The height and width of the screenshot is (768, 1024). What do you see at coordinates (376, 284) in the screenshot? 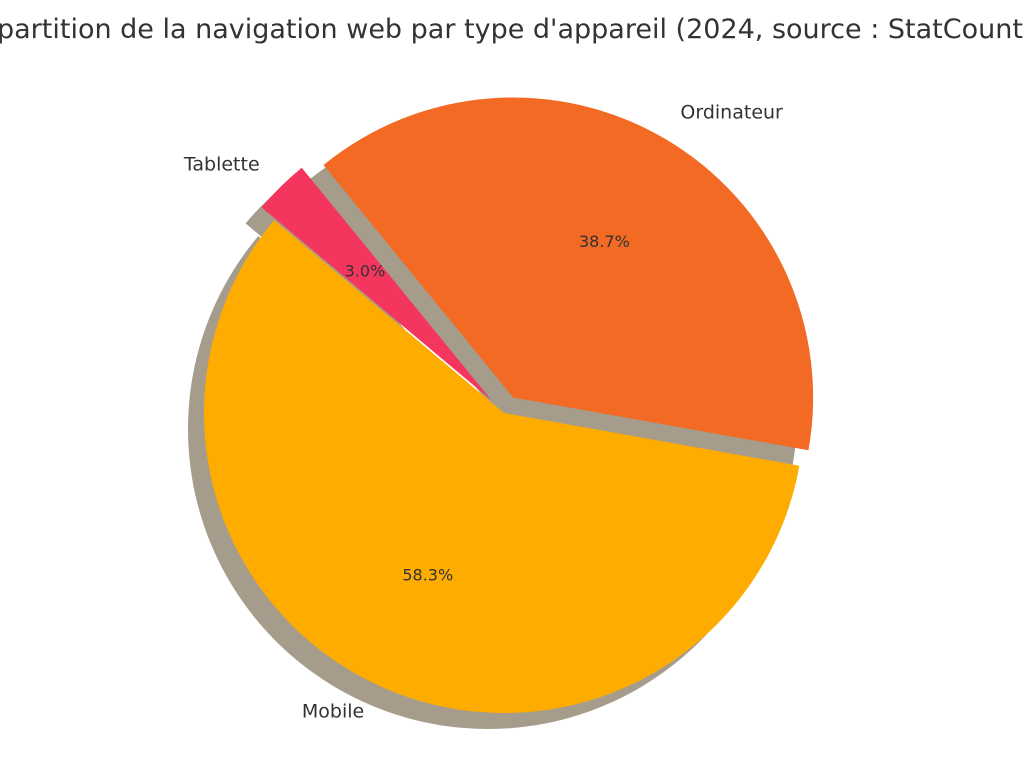
I see `pie-slice-tablette` at bounding box center [376, 284].